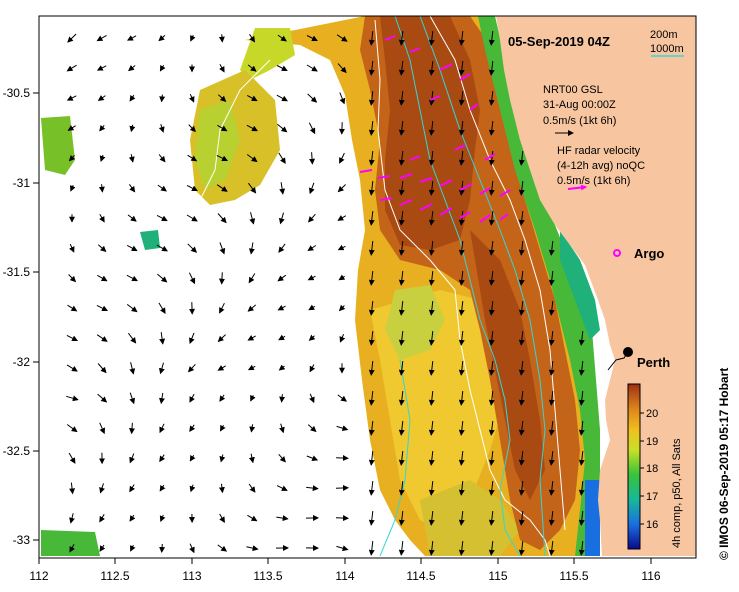  Describe the element at coordinates (344, 576) in the screenshot. I see `x-tick-label: 114` at that location.